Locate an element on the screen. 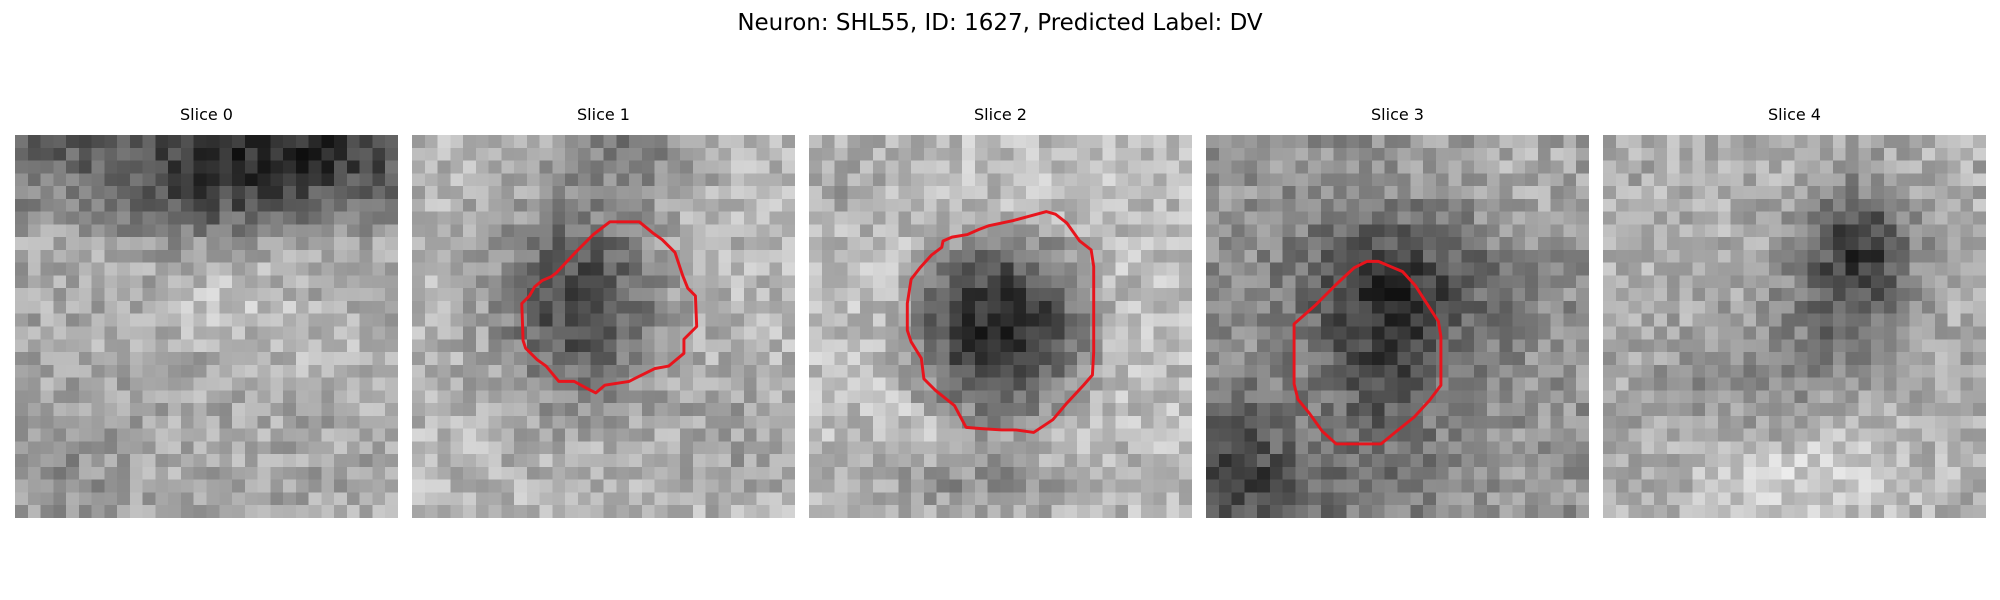  slice-title: Slice 4 is located at coordinates (1794, 114).